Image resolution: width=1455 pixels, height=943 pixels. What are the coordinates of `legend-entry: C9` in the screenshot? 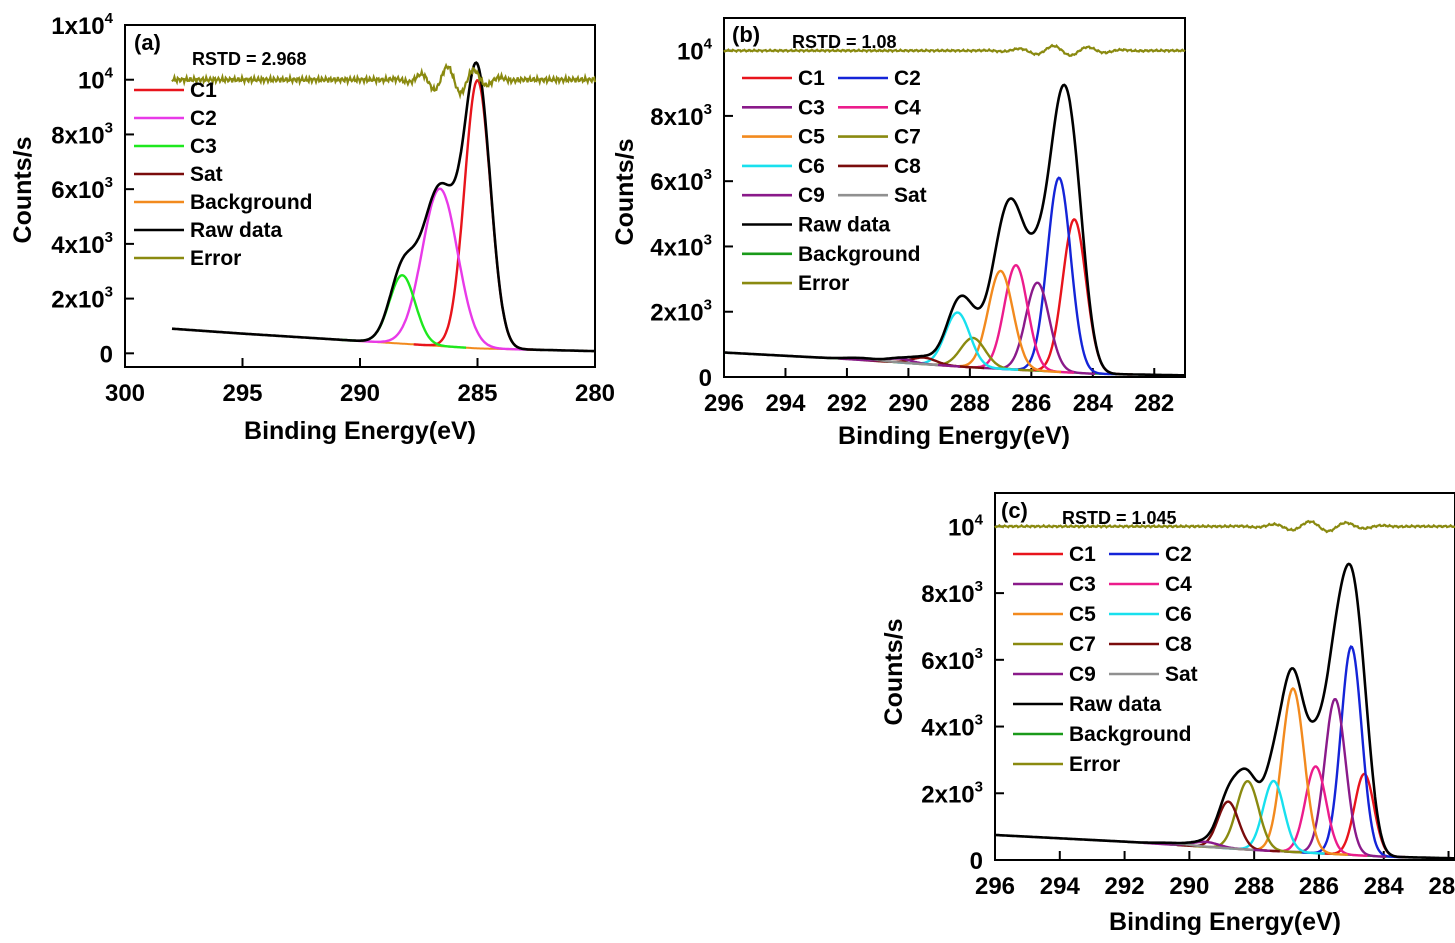 It's located at (1054, 674).